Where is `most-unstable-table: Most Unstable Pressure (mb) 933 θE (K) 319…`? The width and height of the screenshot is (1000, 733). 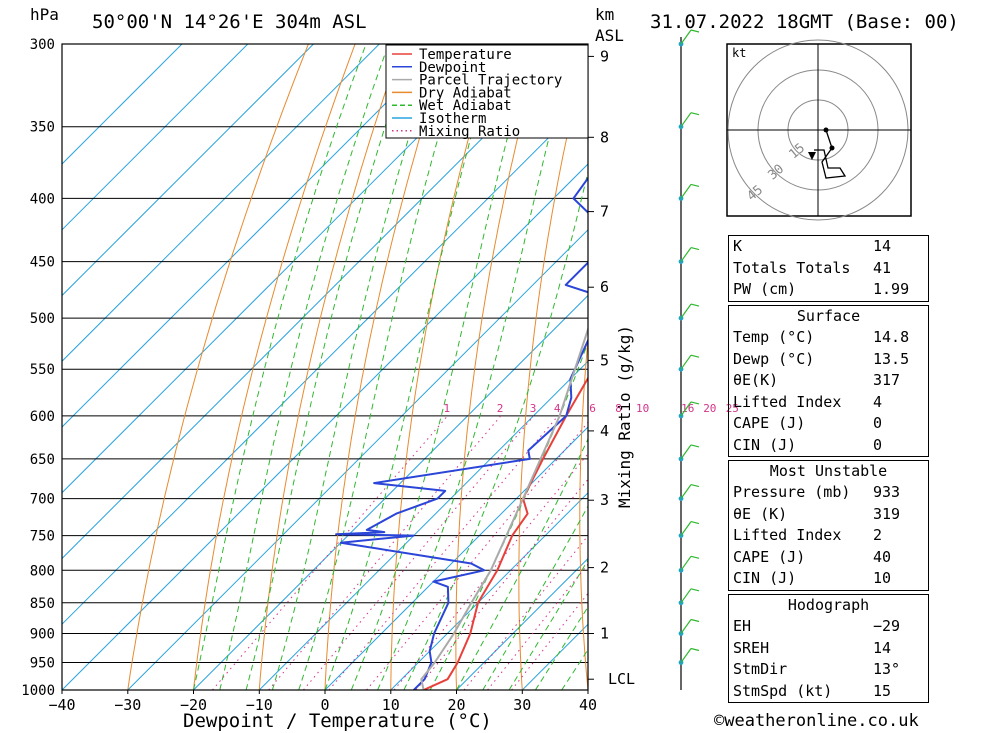 most-unstable-table: Most Unstable Pressure (mb) 933 θE (K) 319… is located at coordinates (828, 525).